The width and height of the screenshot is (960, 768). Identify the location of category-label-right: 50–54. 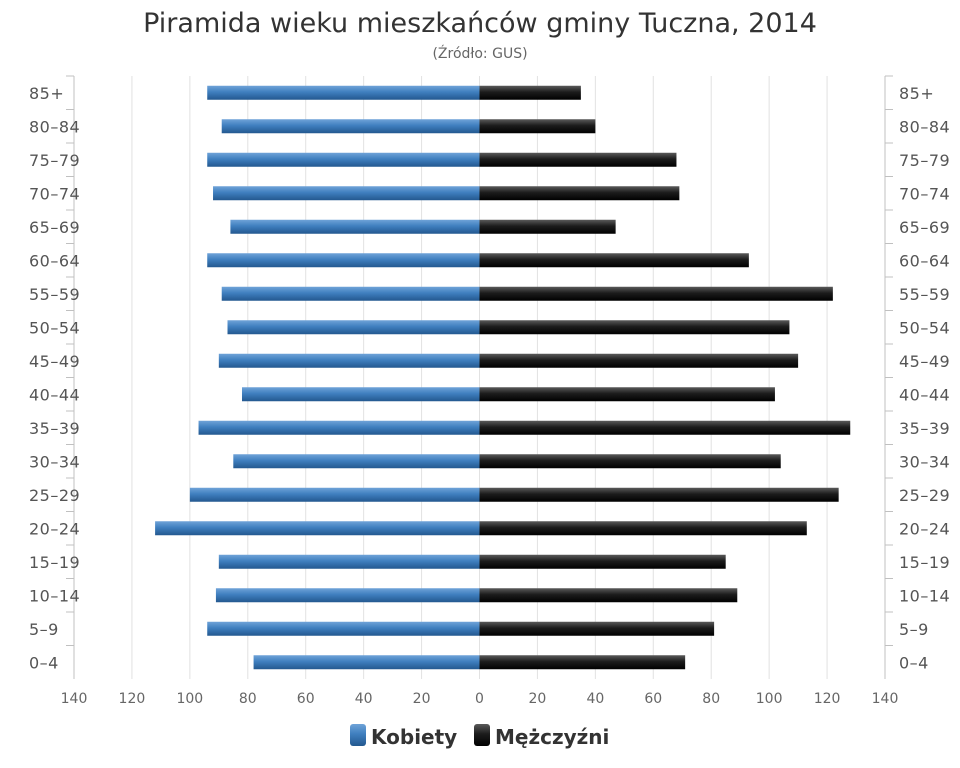
(924, 327).